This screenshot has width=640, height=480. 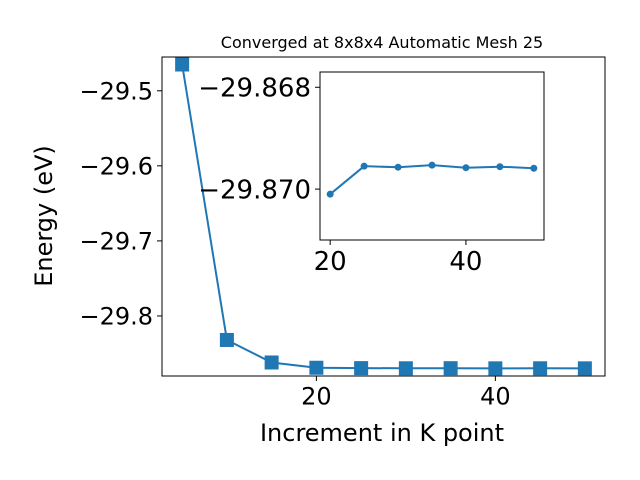 What do you see at coordinates (432, 179) in the screenshot?
I see `inset-series-markers` at bounding box center [432, 179].